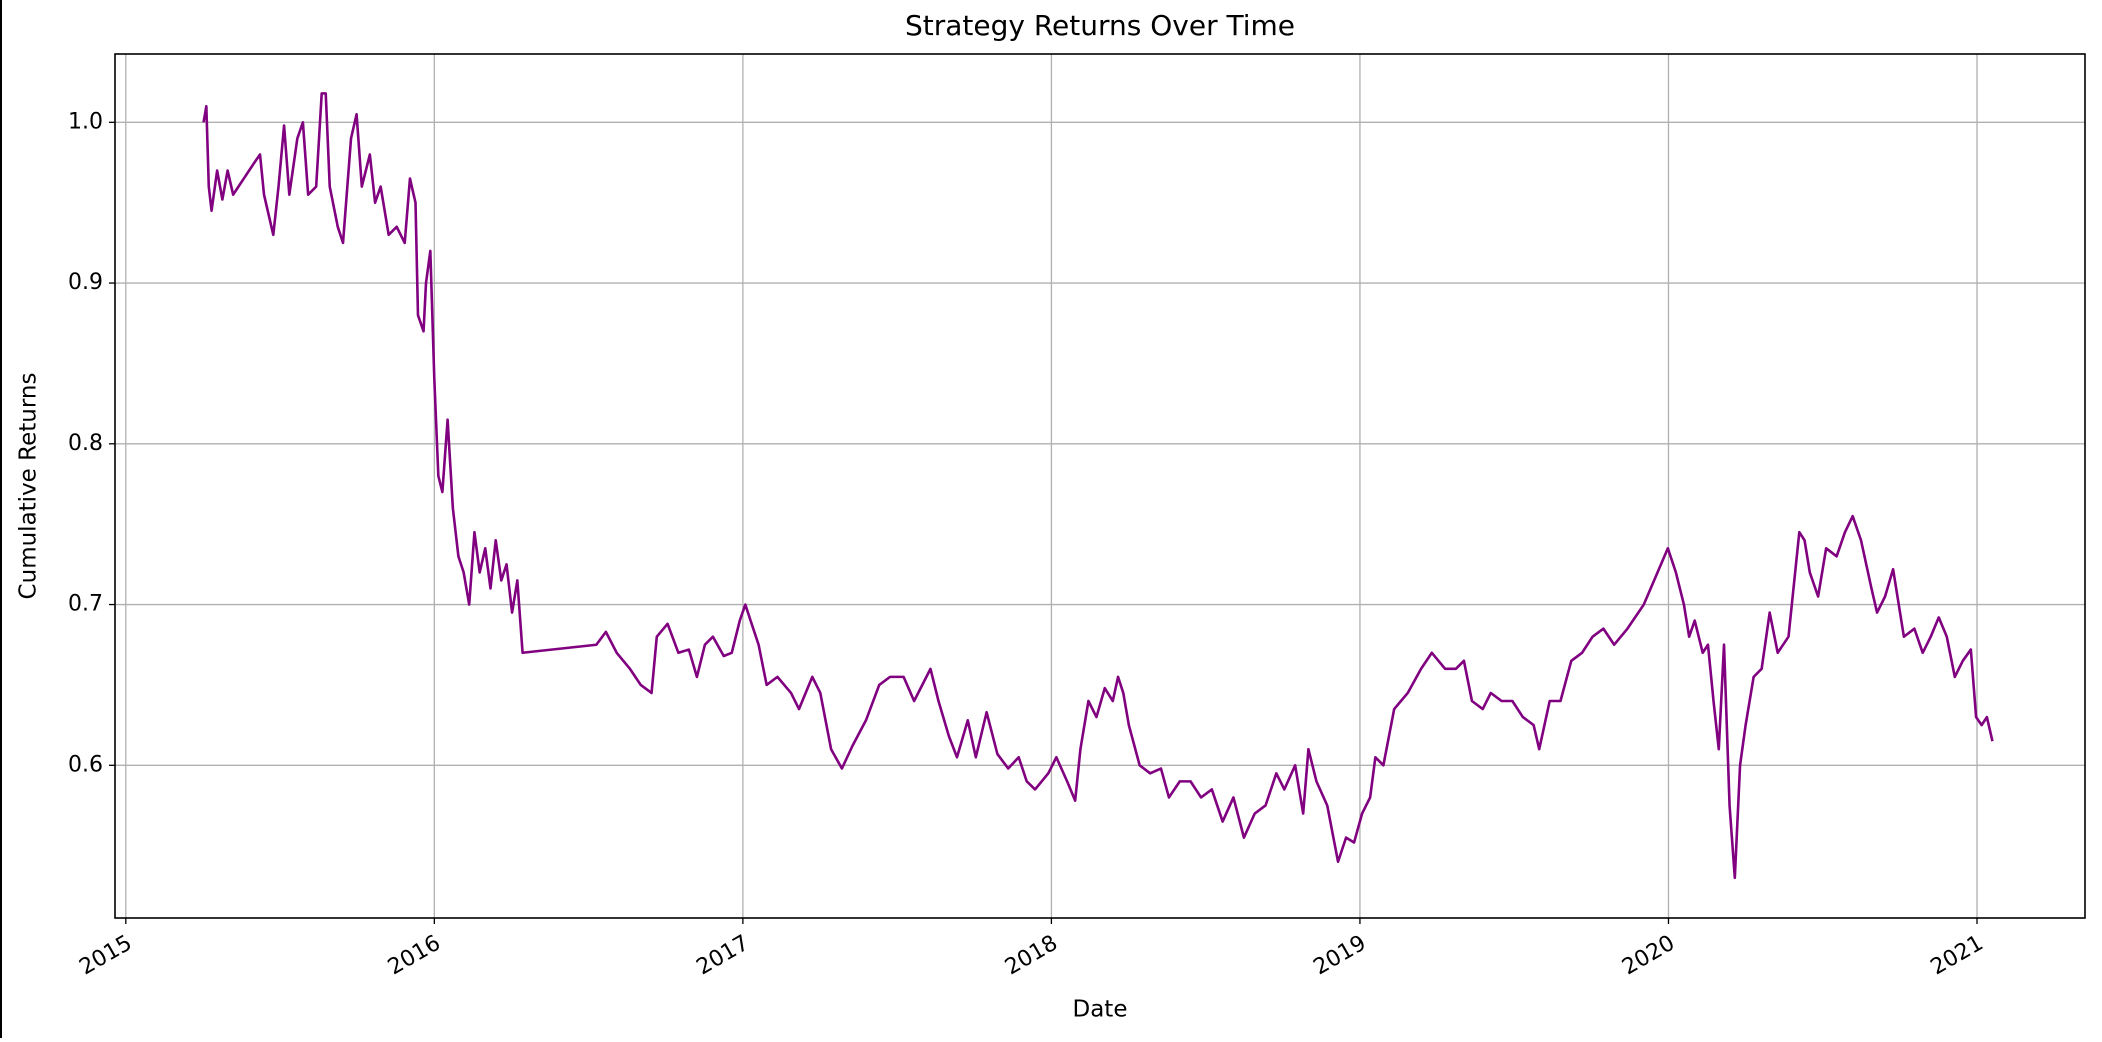 The image size is (2102, 1042). What do you see at coordinates (85, 764) in the screenshot?
I see `y-tick-label: 0.6` at bounding box center [85, 764].